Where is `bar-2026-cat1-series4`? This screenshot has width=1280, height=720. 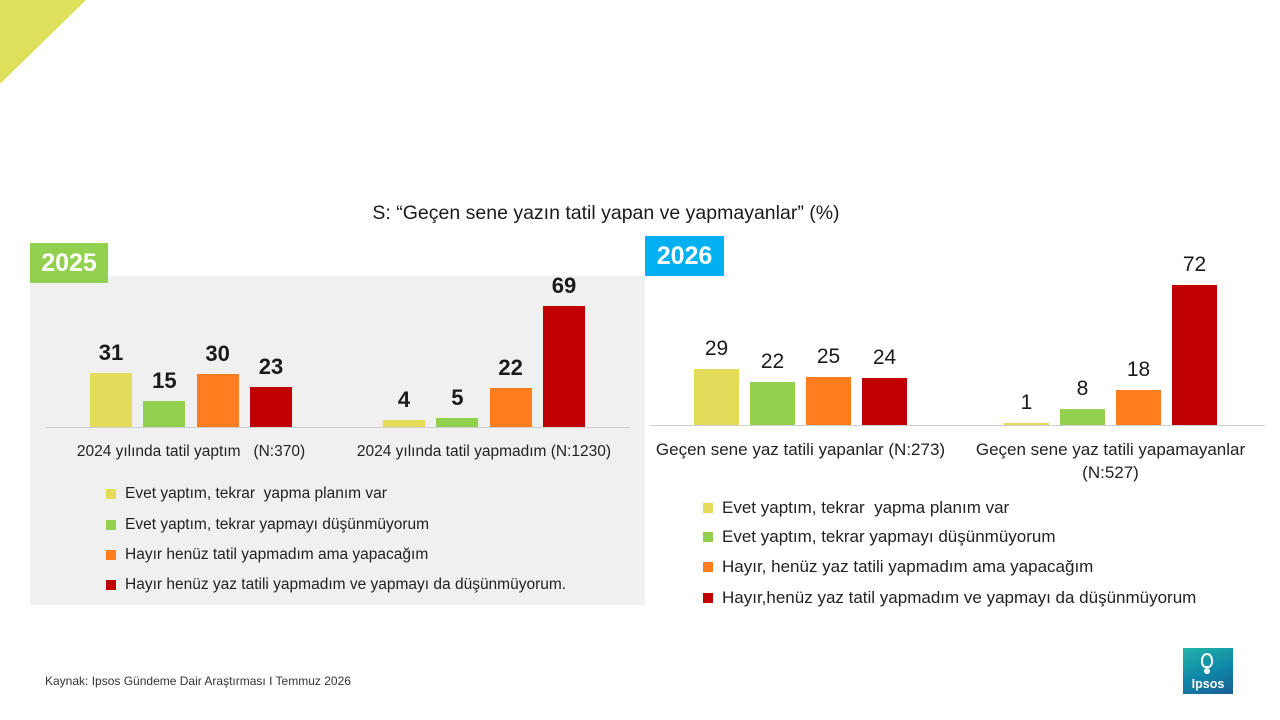
bar-2026-cat1-series4 is located at coordinates (884, 401).